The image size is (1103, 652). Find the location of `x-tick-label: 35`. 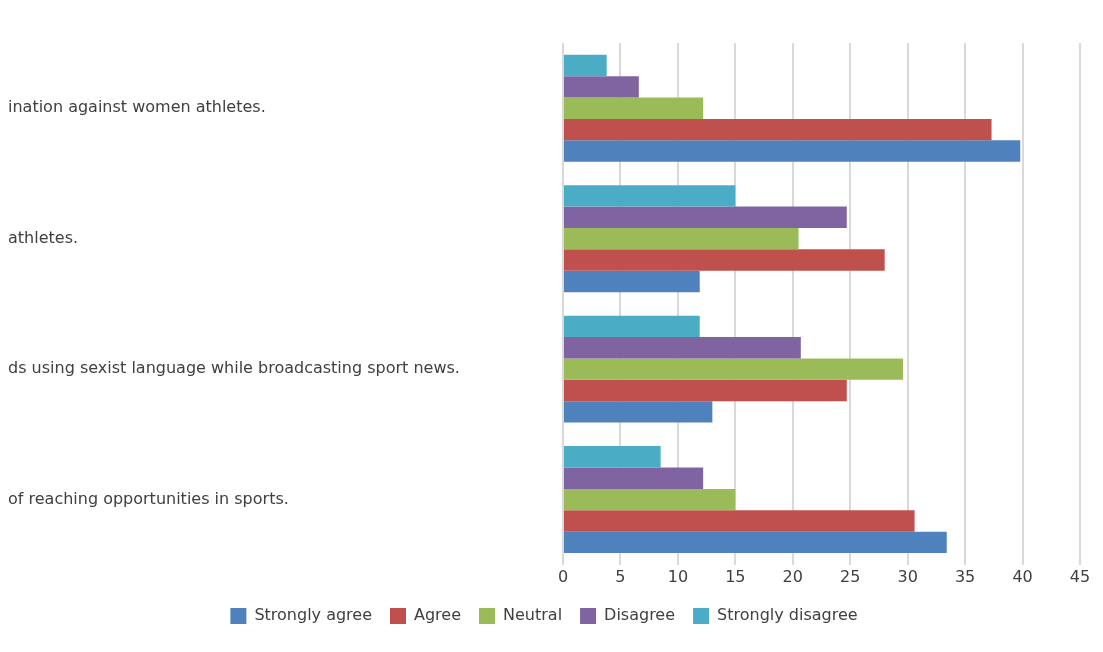

x-tick-label: 35 is located at coordinates (965, 576).